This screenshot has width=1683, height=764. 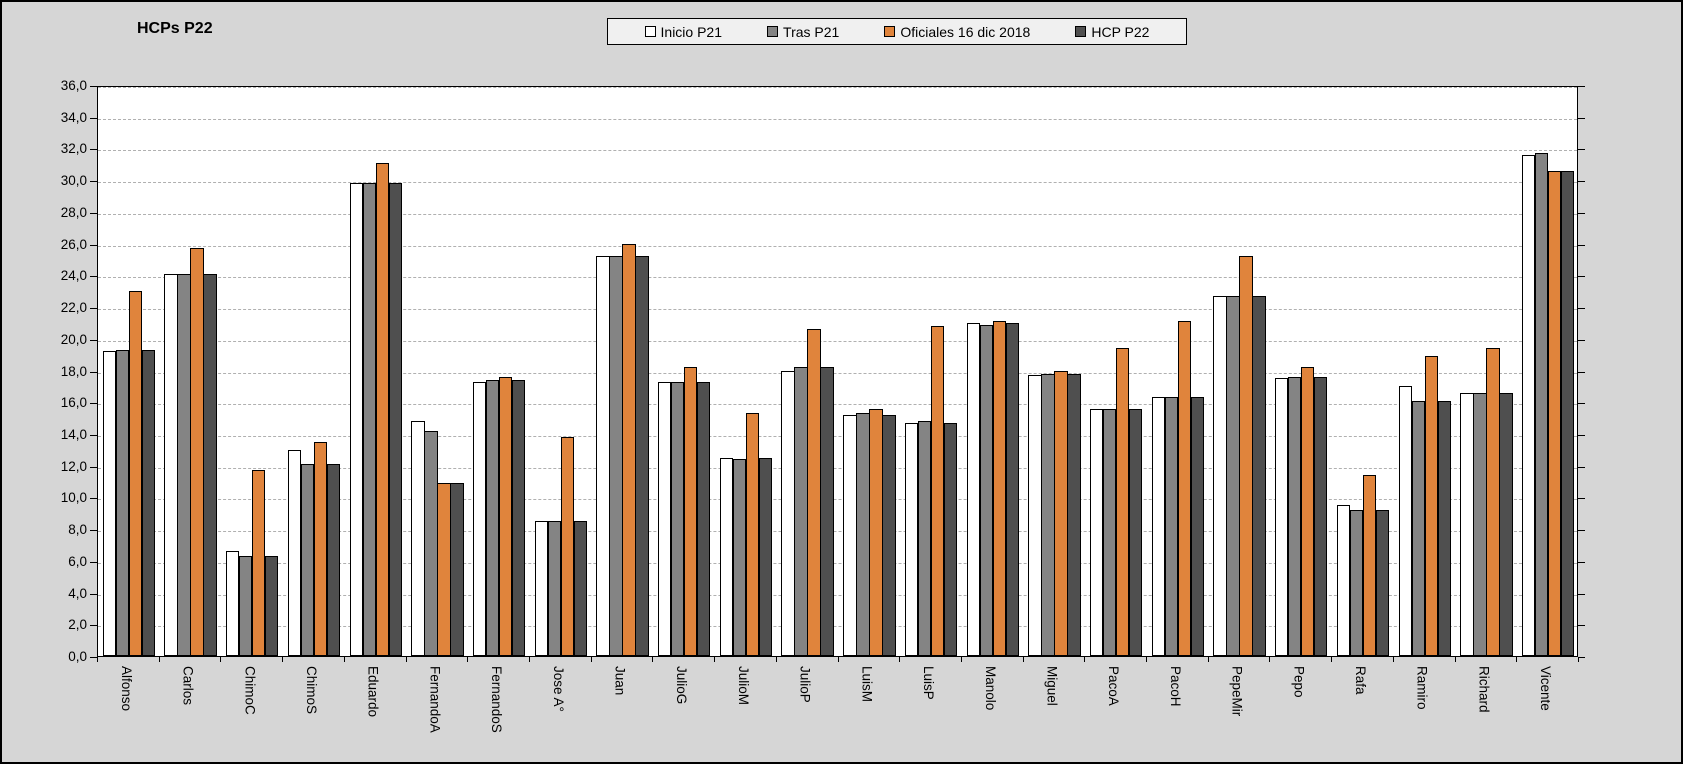 What do you see at coordinates (965, 31) in the screenshot?
I see `legend-label: Oficiales 16 dic 2018` at bounding box center [965, 31].